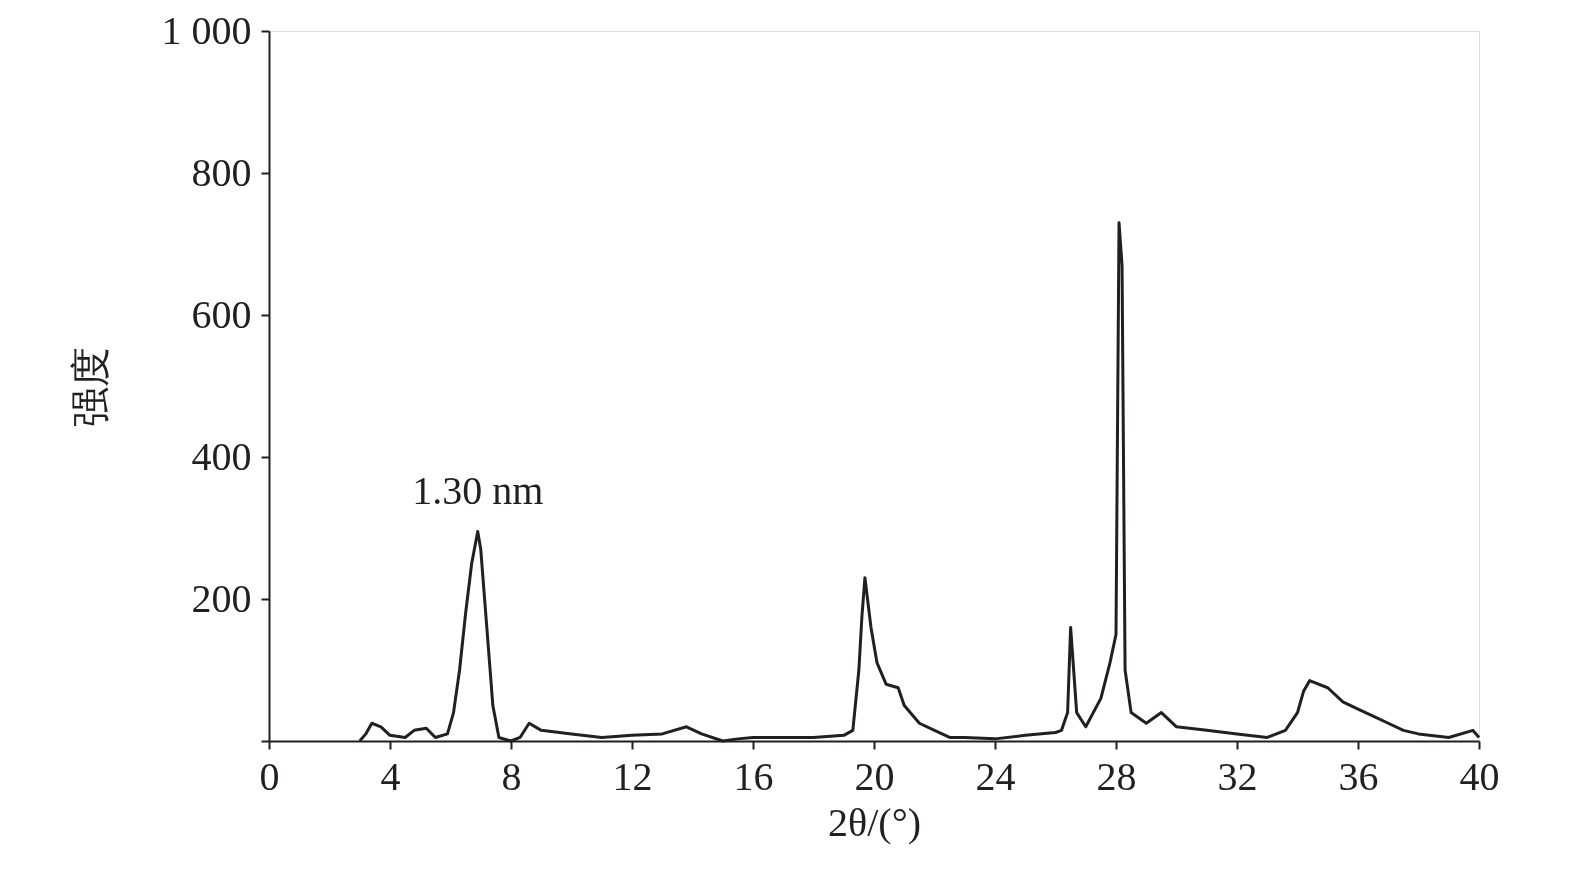  I want to click on x-tick-label: 40, so click(1479, 776).